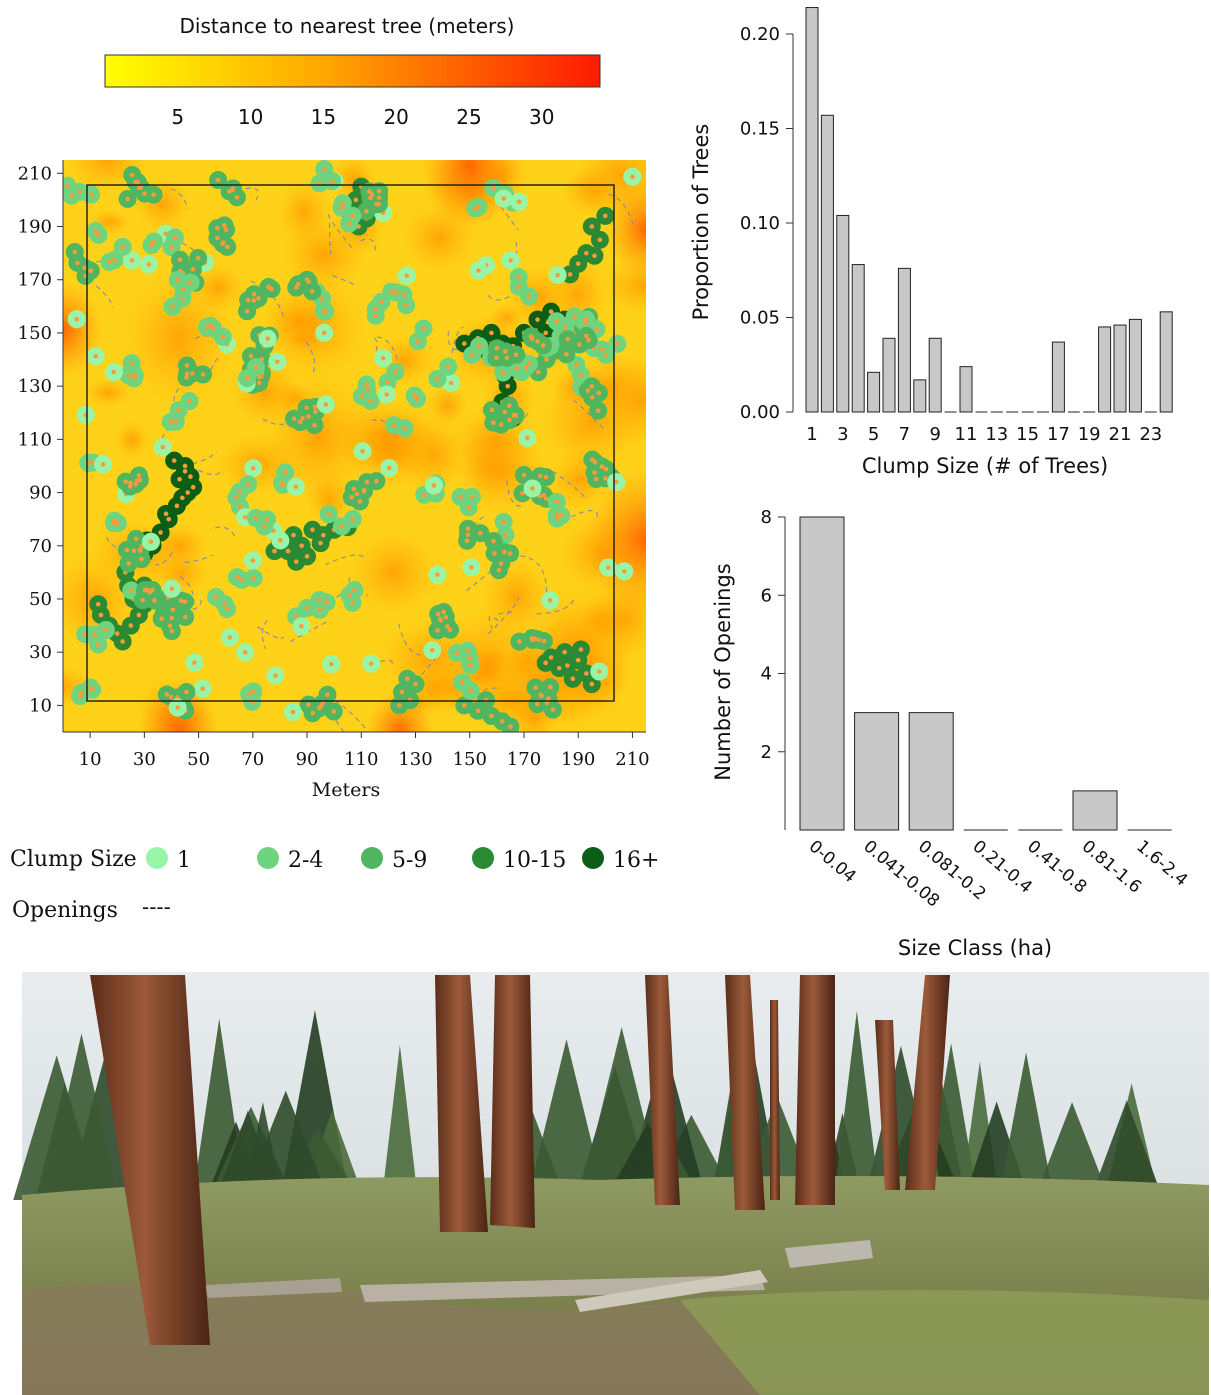 The image size is (1211, 1395). I want to click on openings-chart-x-tick-label: 0.81-1.6, so click(1111, 867).